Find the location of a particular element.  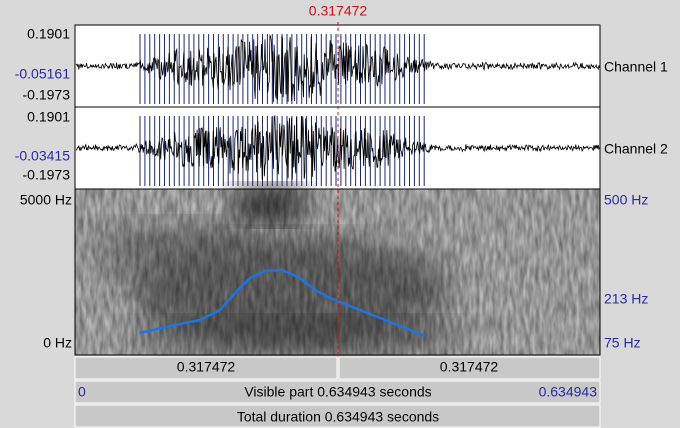

total-duration: Total duration 0.634943 seconds is located at coordinates (338, 417).